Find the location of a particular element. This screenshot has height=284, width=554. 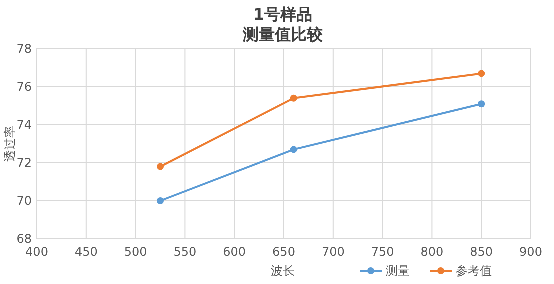

x-tick-label: 700 is located at coordinates (333, 252).